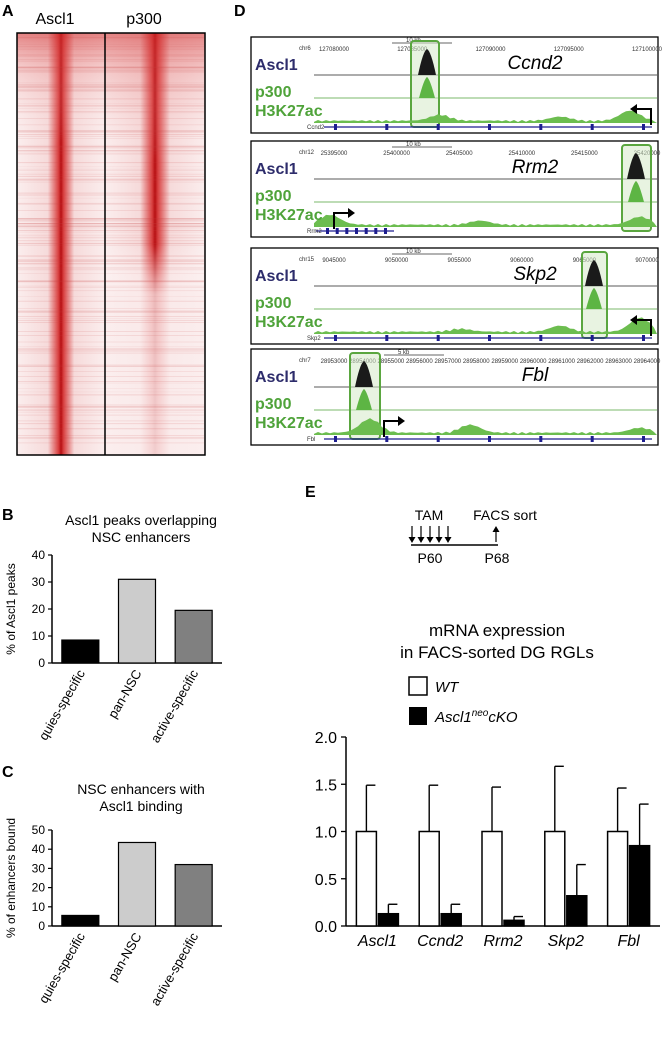  Describe the element at coordinates (555, 878) in the screenshot. I see `chart-e-bar-skp2-wt` at that location.